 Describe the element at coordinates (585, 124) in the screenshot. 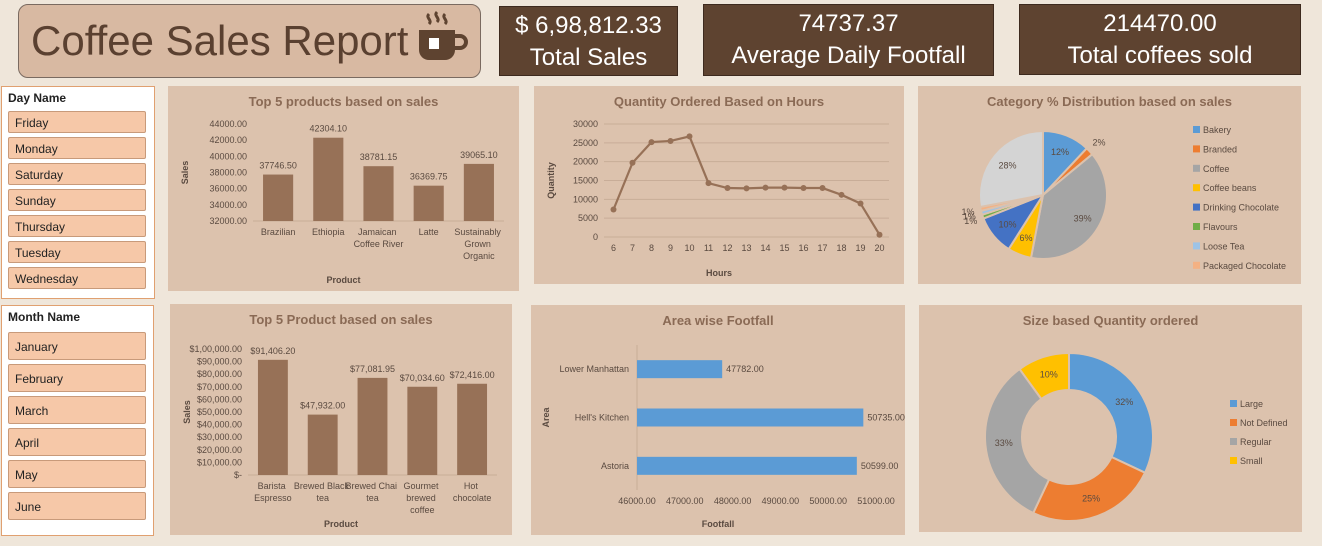

I see `y-tick-label: 30000` at that location.